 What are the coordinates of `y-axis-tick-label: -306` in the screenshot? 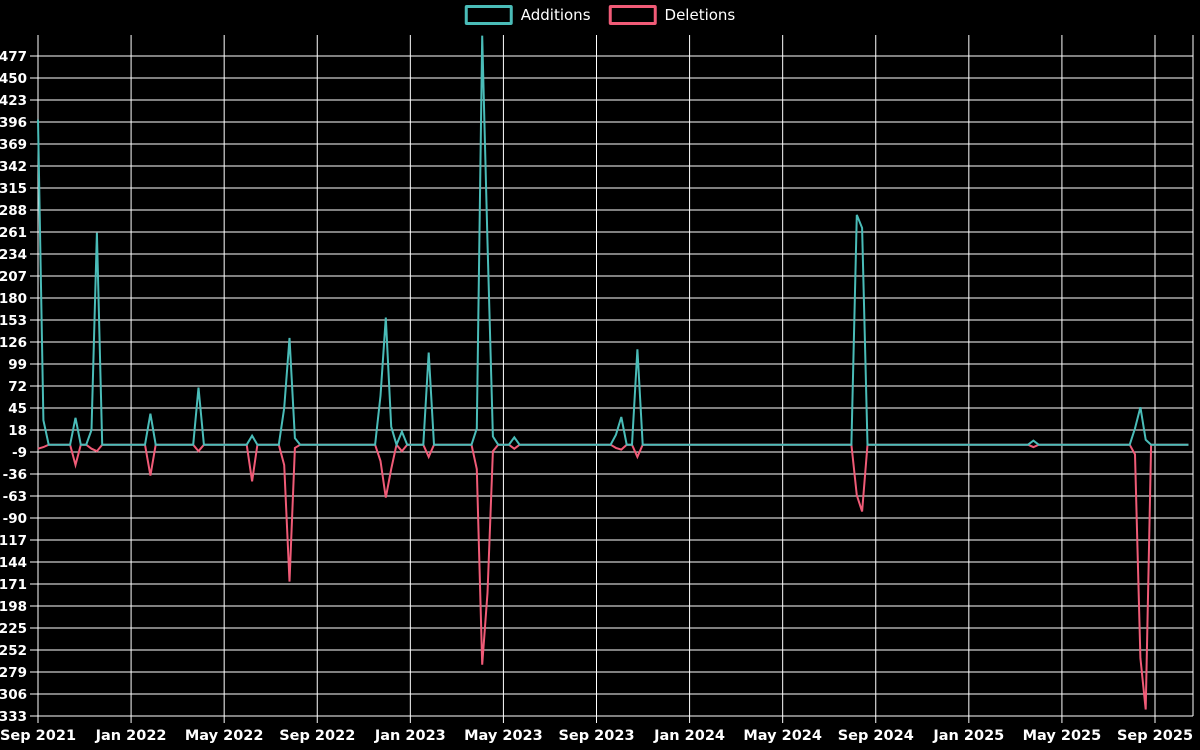 It's located at (13, 695).